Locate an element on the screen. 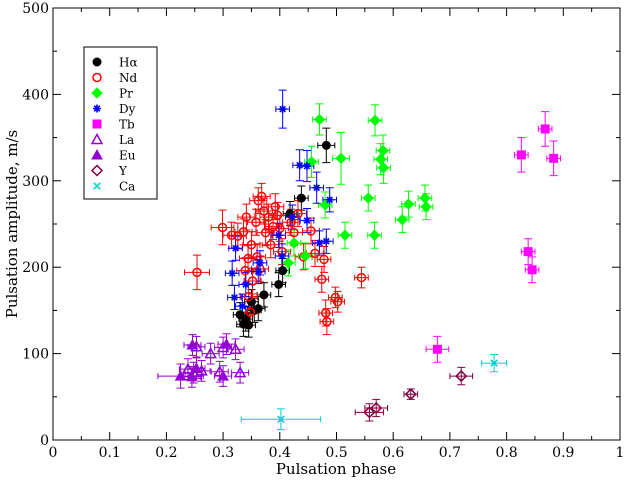 The image size is (624, 482). y-tick-label: 500 is located at coordinates (35, 9).